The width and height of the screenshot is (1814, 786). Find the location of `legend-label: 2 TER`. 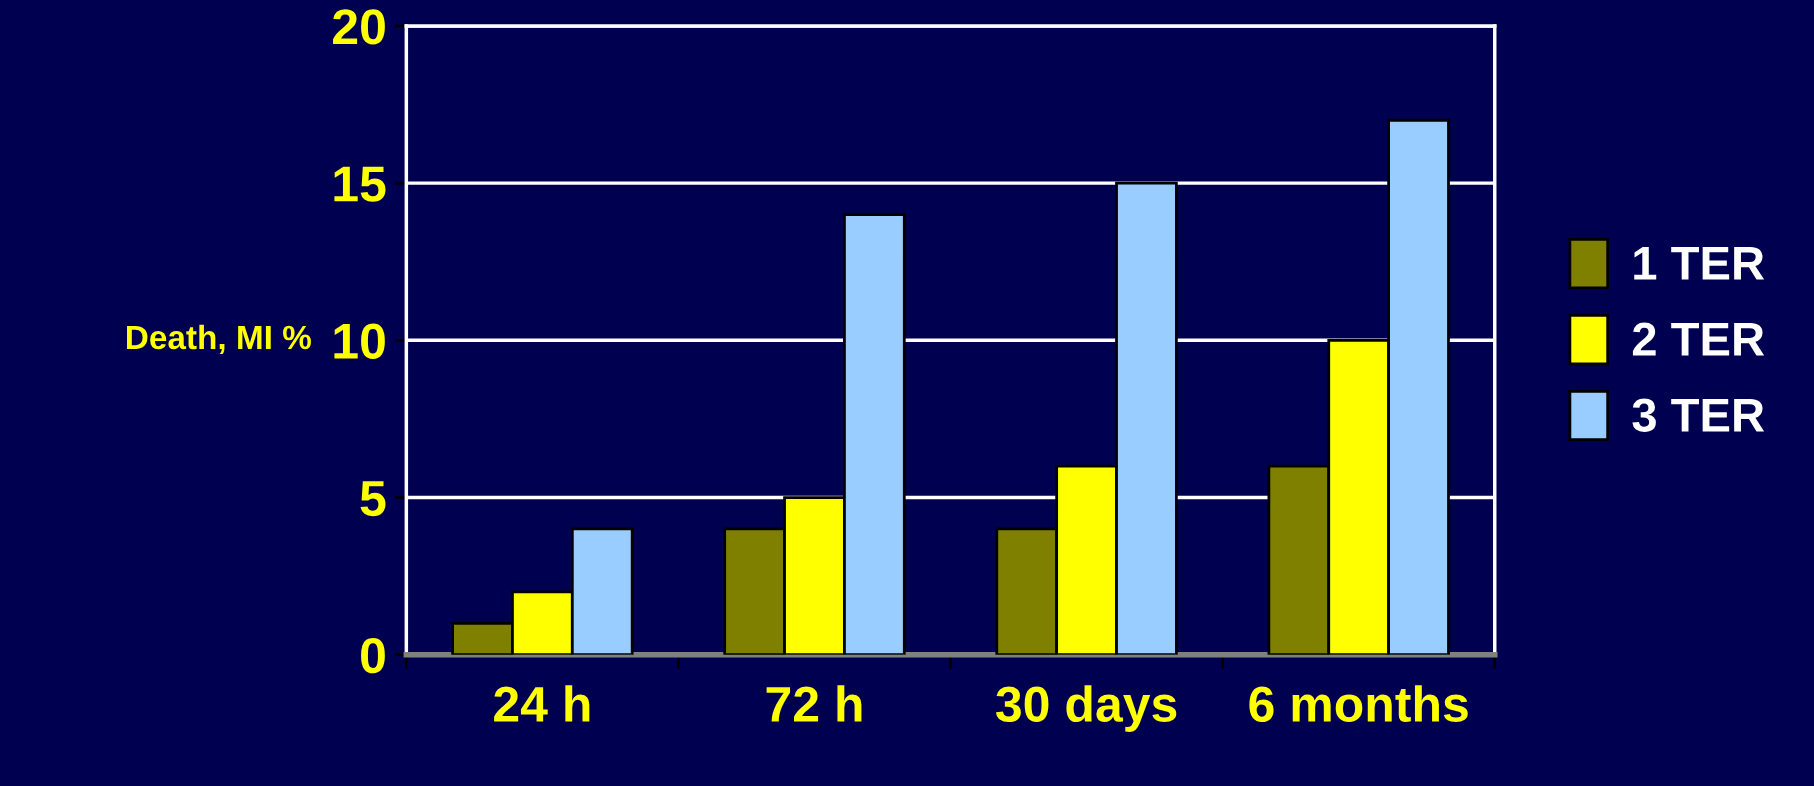

legend-label: 2 TER is located at coordinates (1698, 339).